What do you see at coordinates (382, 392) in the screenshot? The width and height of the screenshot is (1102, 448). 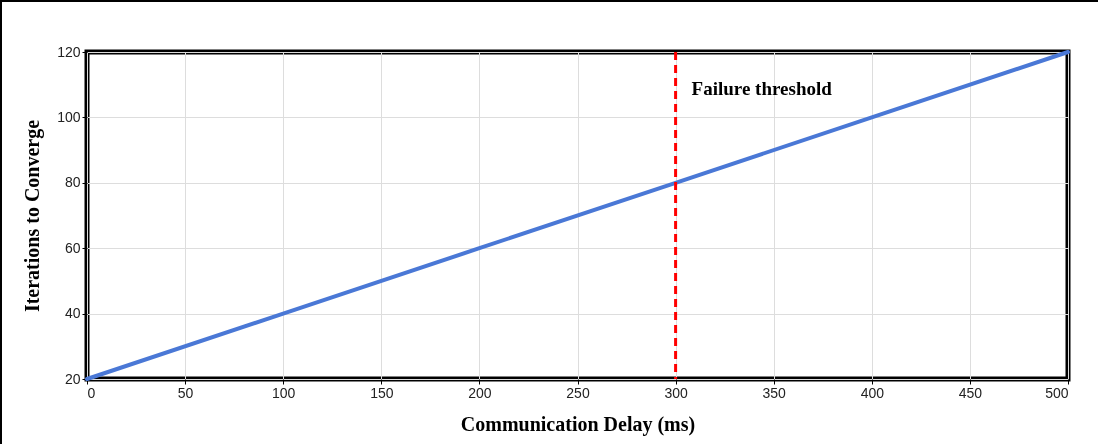 I see `x-tick-label: 150` at bounding box center [382, 392].